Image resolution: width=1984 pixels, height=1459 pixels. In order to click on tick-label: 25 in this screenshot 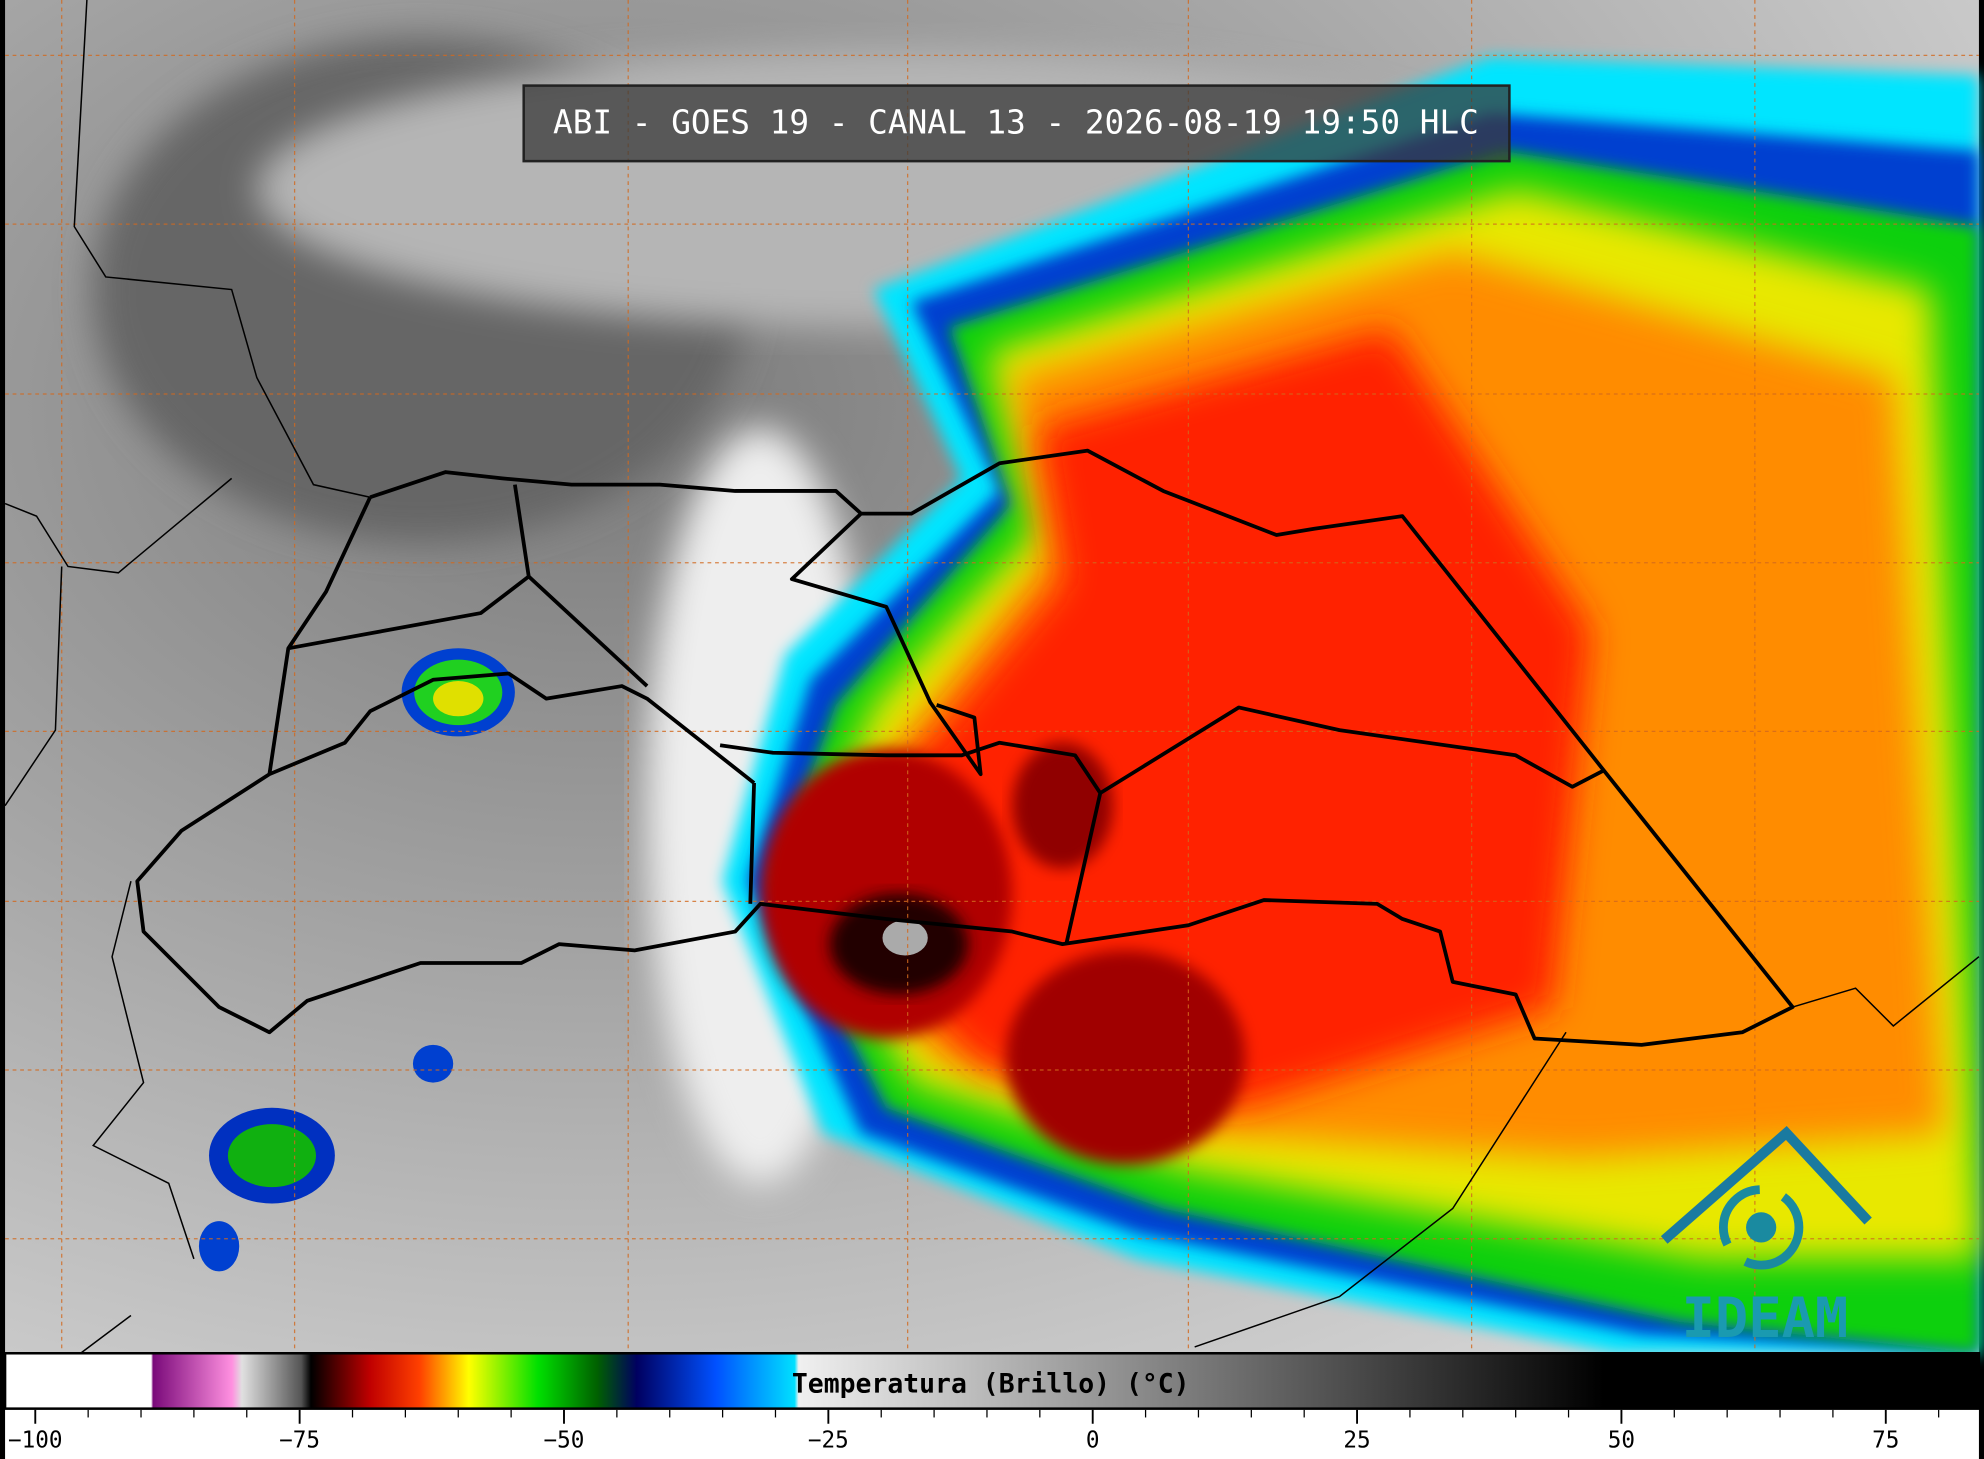, I will do `click(1356, 1441)`.